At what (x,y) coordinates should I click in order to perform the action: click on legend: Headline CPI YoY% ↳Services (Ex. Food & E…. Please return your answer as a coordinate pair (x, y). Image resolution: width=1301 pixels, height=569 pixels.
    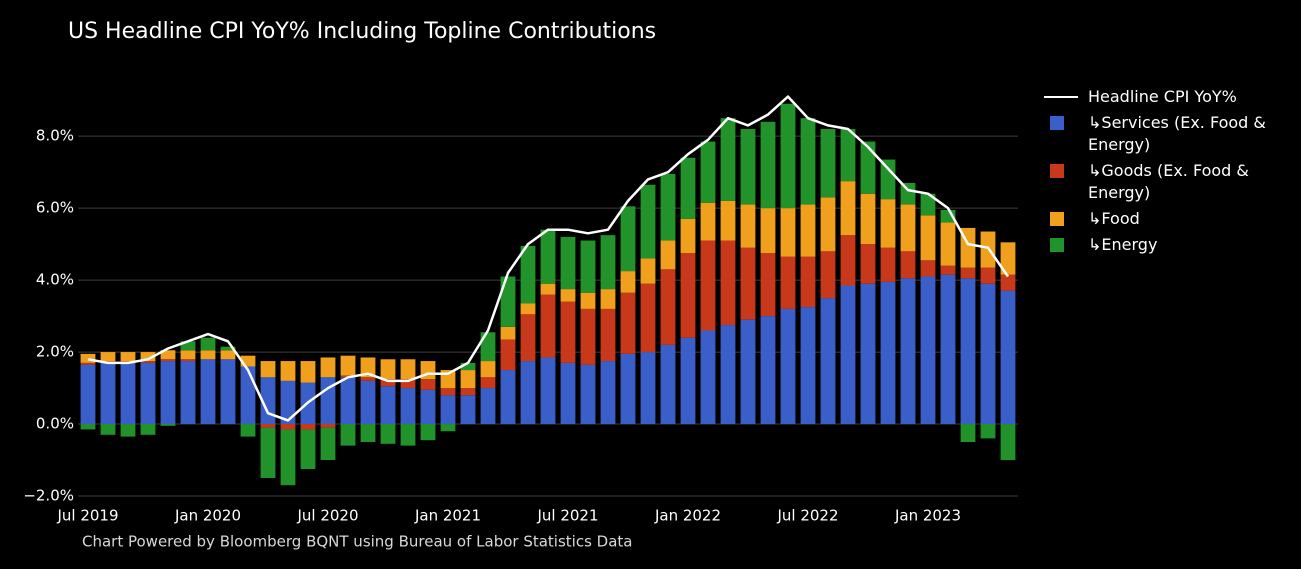
    Looking at the image, I should click on (1165, 173).